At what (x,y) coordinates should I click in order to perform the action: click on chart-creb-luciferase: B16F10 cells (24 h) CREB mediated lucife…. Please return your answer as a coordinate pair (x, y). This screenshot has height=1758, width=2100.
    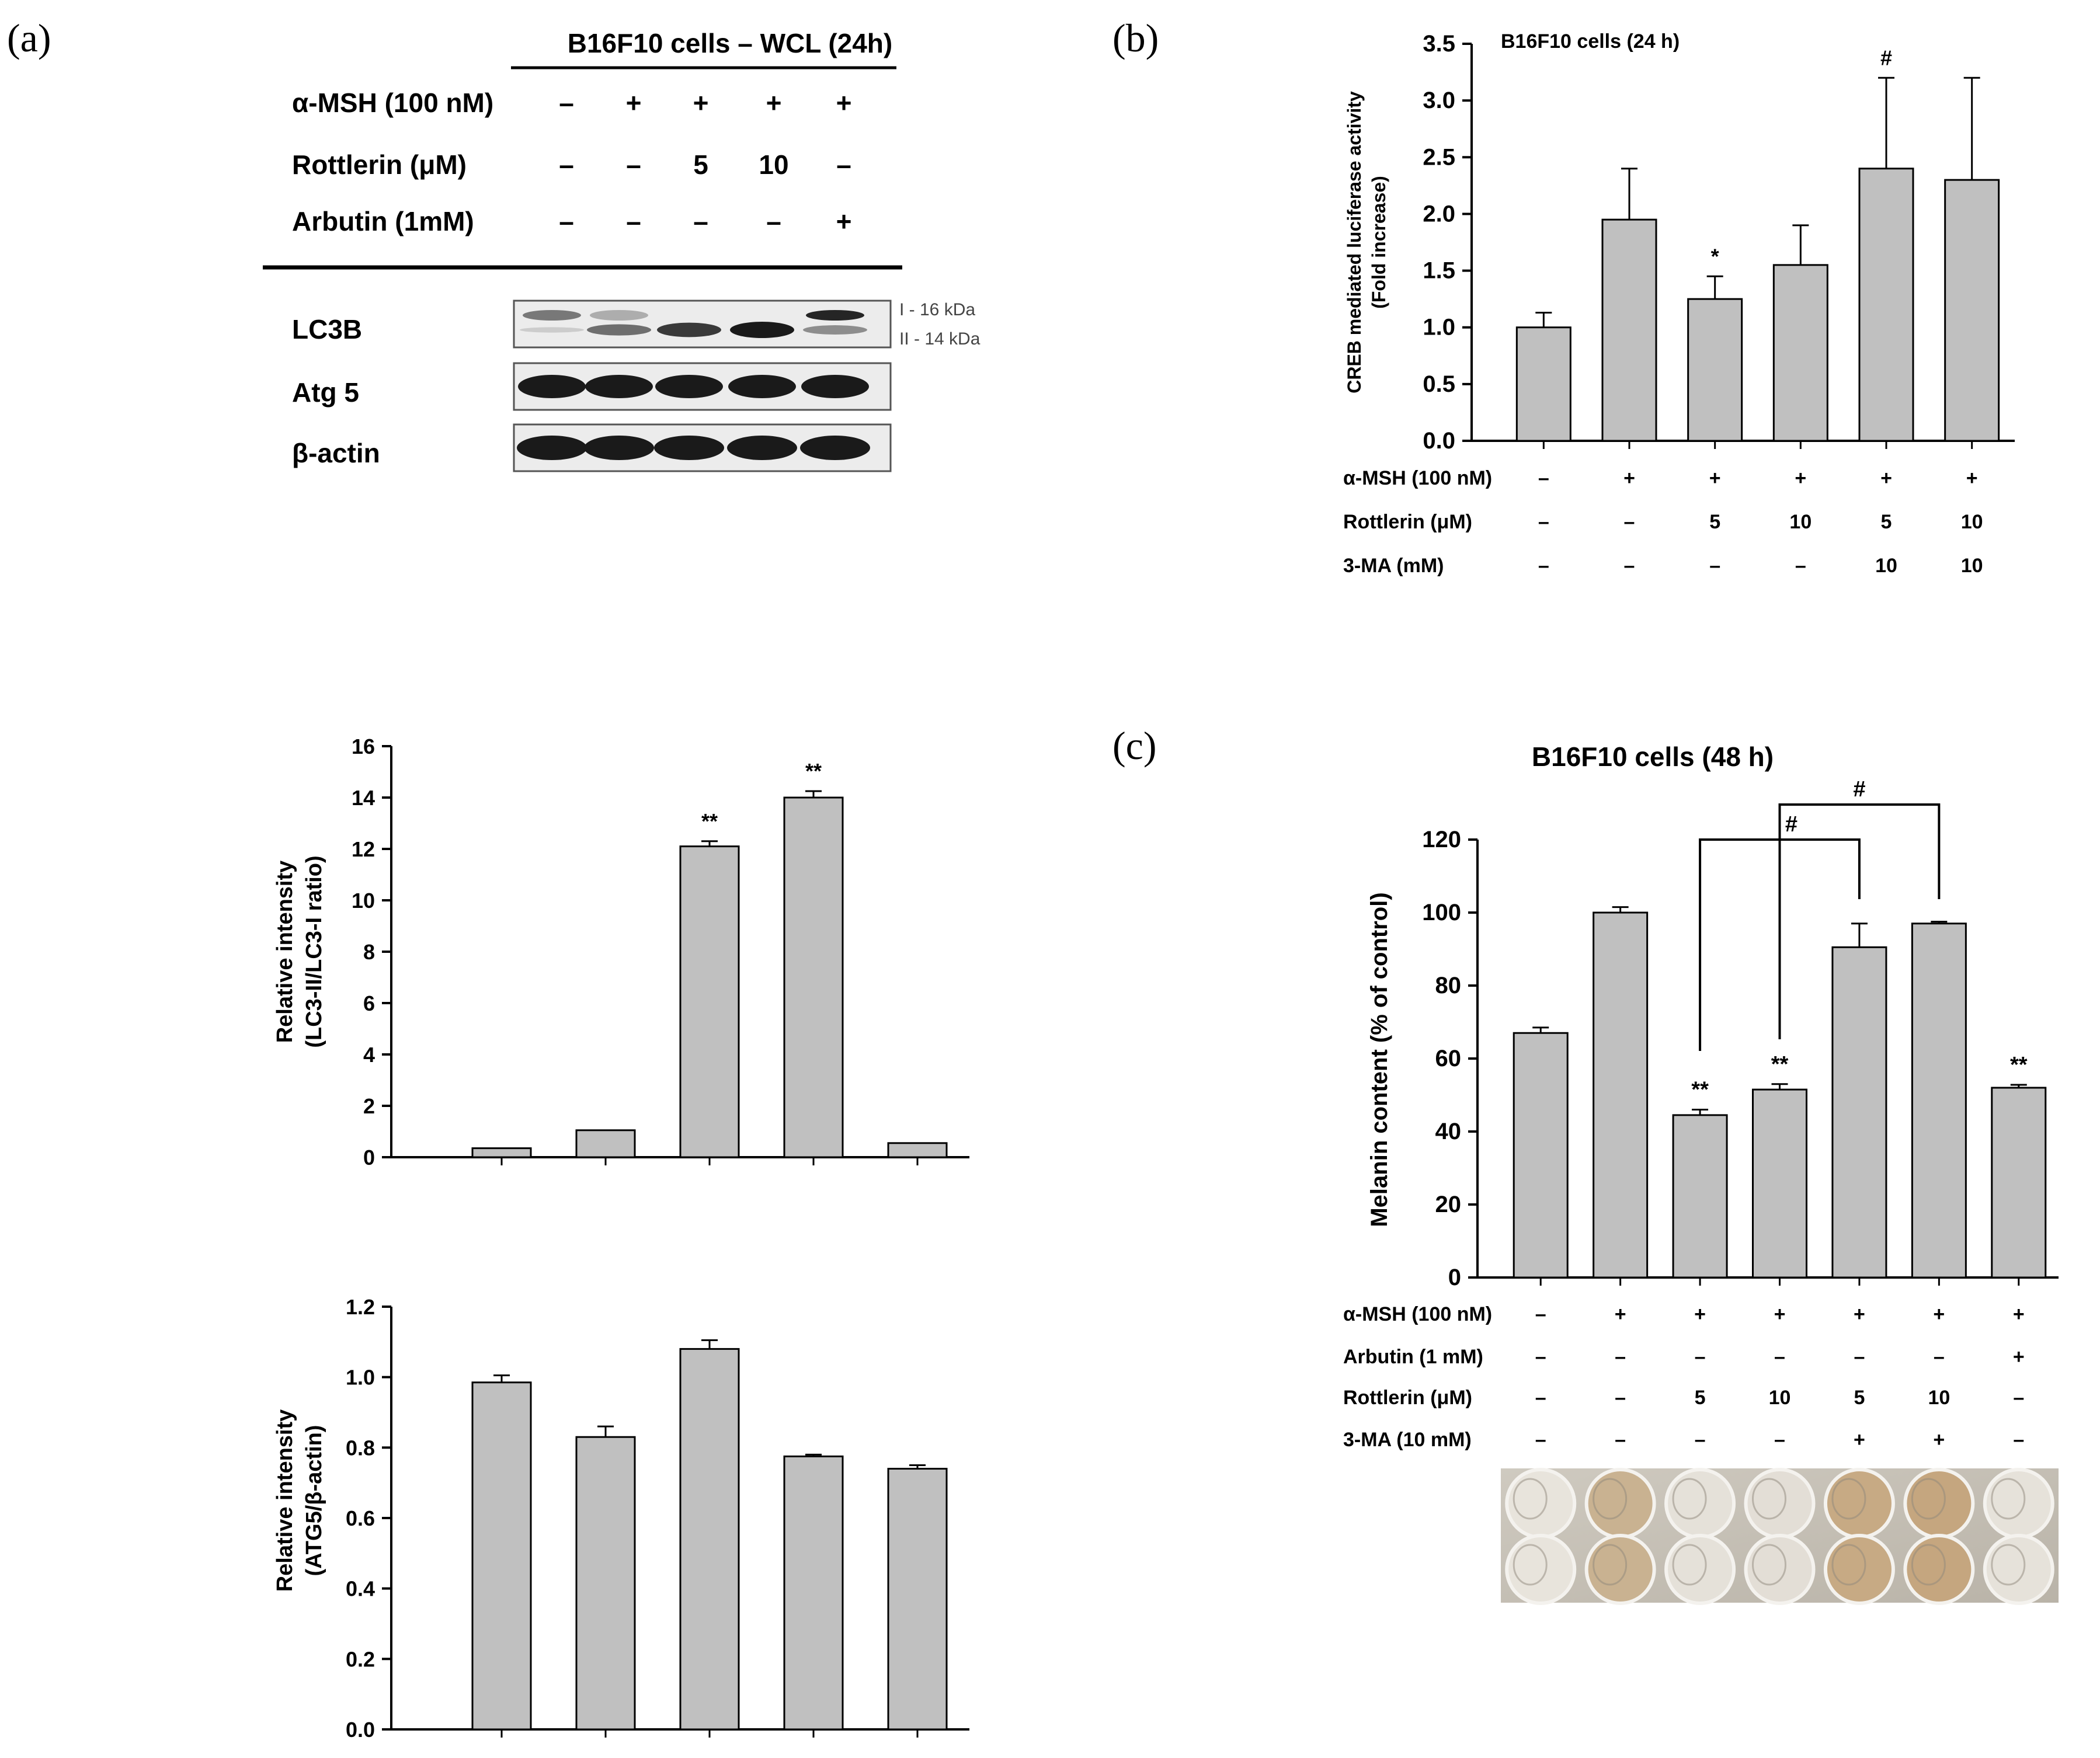
    Looking at the image, I should click on (1679, 303).